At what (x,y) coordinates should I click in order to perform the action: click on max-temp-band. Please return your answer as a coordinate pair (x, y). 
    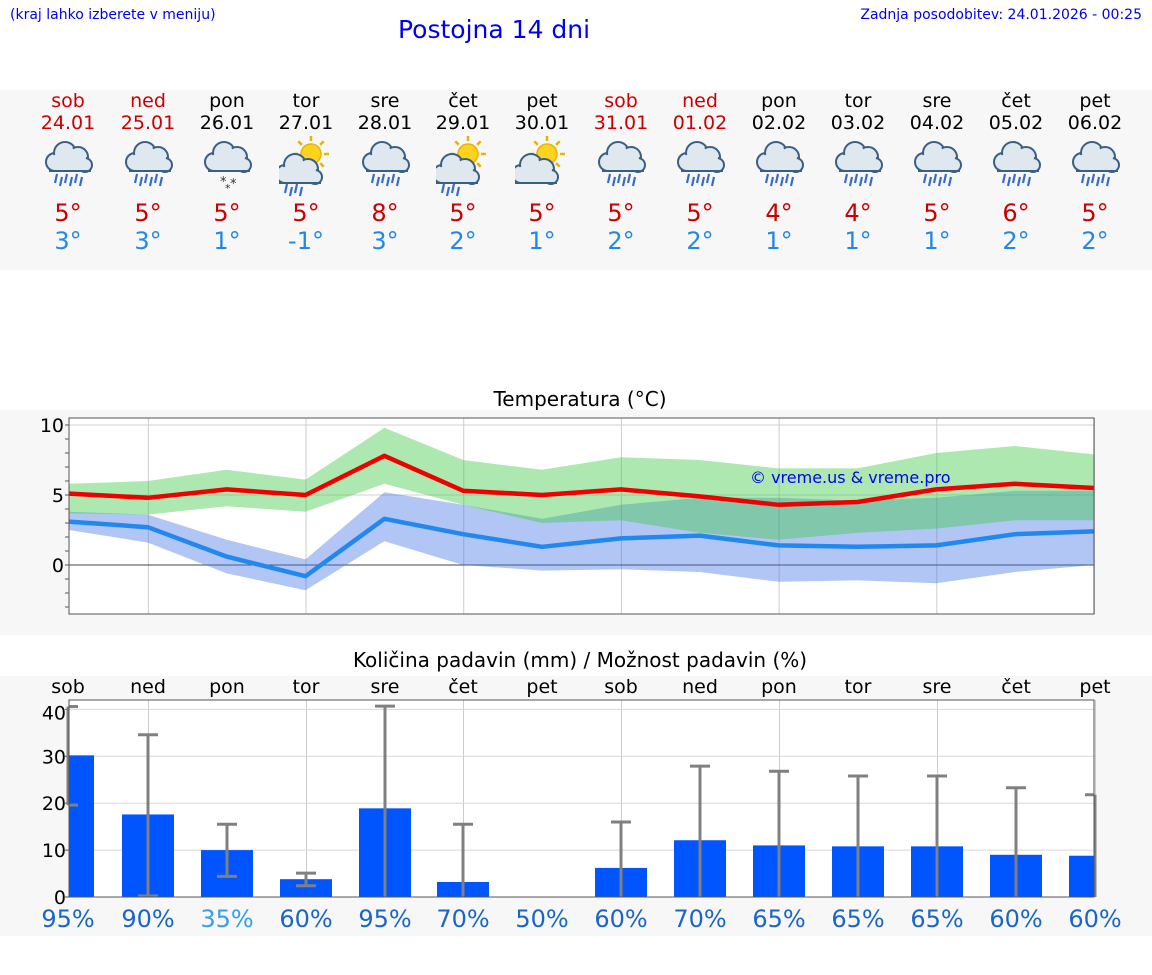
    Looking at the image, I should click on (581, 483).